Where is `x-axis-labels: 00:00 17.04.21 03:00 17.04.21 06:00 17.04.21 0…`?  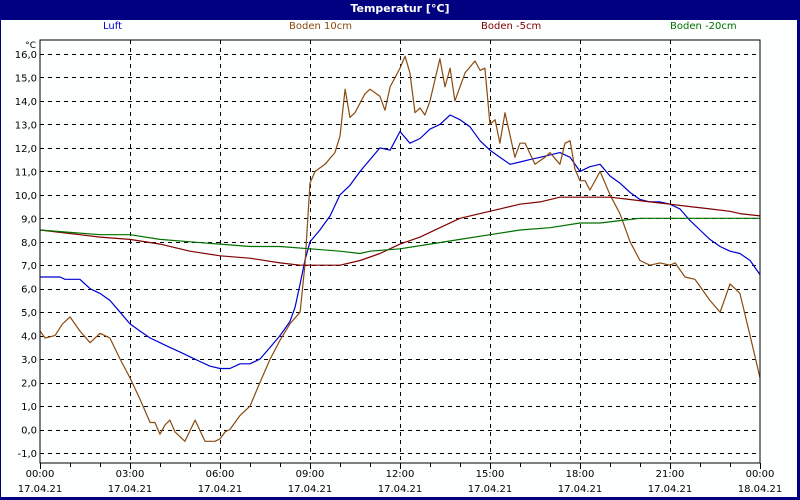 x-axis-labels: 00:00 17.04.21 03:00 17.04.21 06:00 17.04.21 0… is located at coordinates (400, 482).